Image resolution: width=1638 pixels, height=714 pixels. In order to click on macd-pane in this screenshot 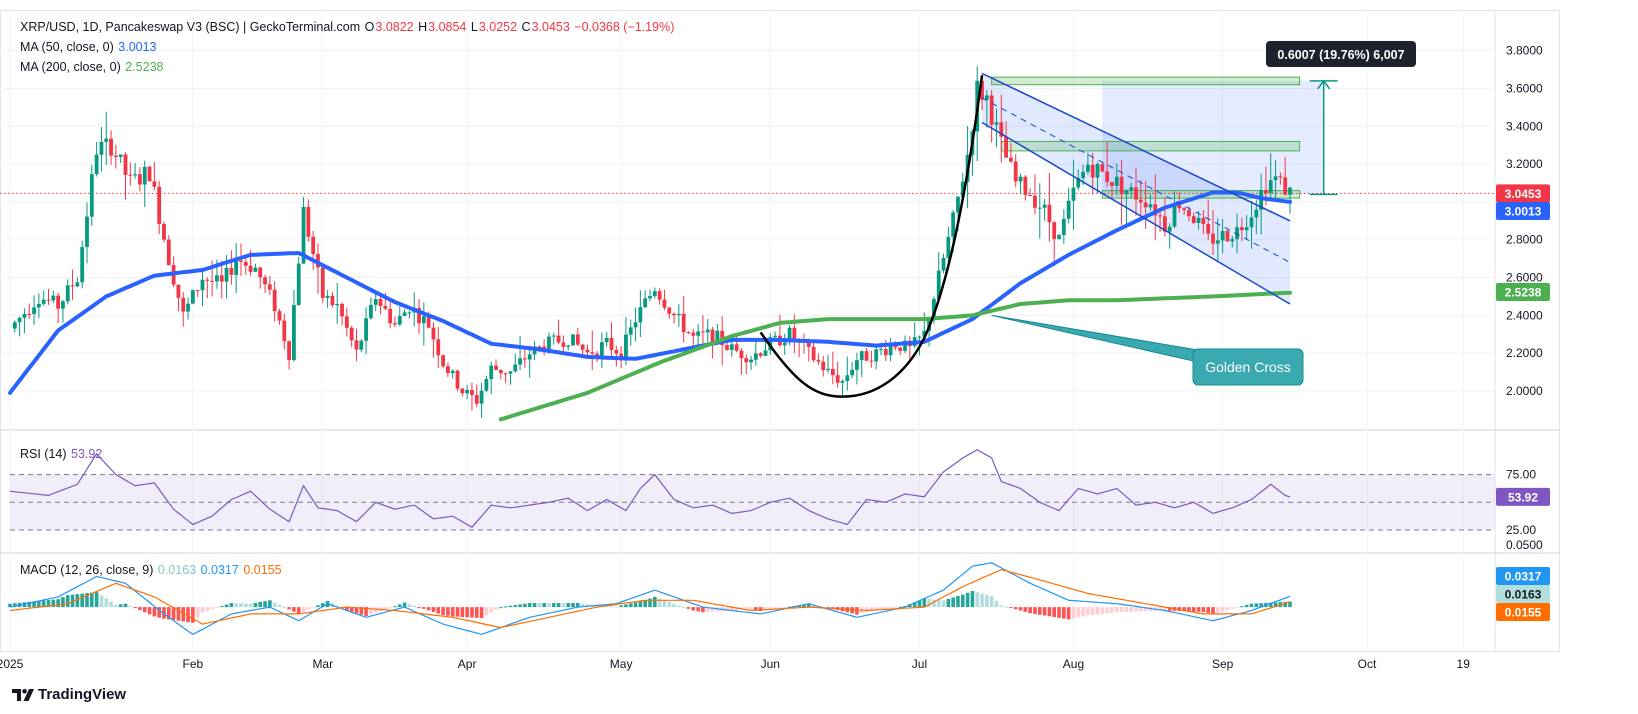, I will do `click(650, 599)`.